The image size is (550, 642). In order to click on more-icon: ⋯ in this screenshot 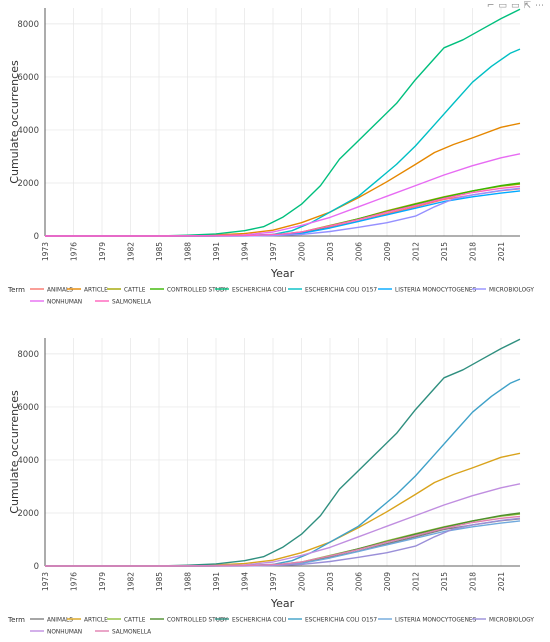, I will do `click(539, 6)`.